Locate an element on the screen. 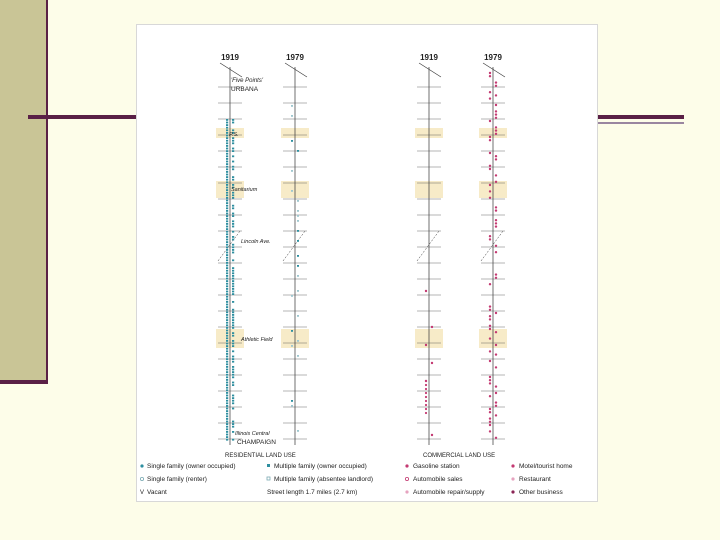 The height and width of the screenshot is (540, 720). commercial-title: COMMERCIAL LAND USE is located at coordinates (459, 456).